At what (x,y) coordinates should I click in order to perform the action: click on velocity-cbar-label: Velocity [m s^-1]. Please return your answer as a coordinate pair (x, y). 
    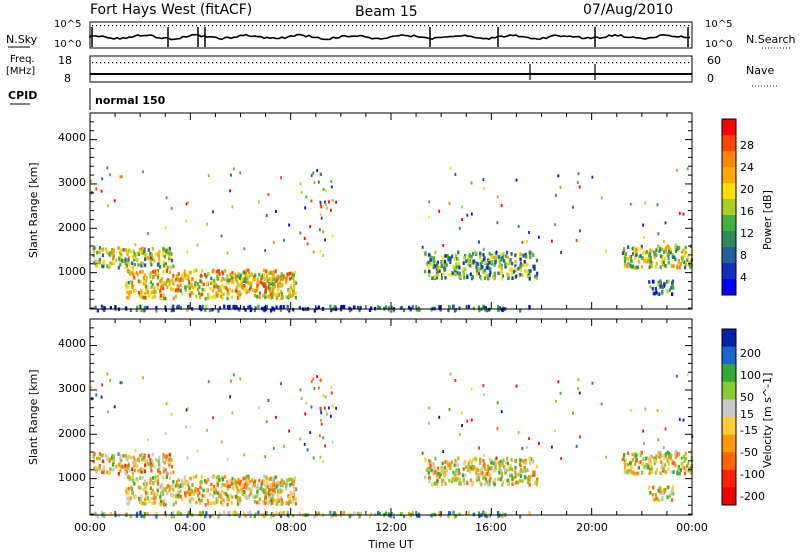
    Looking at the image, I should click on (767, 420).